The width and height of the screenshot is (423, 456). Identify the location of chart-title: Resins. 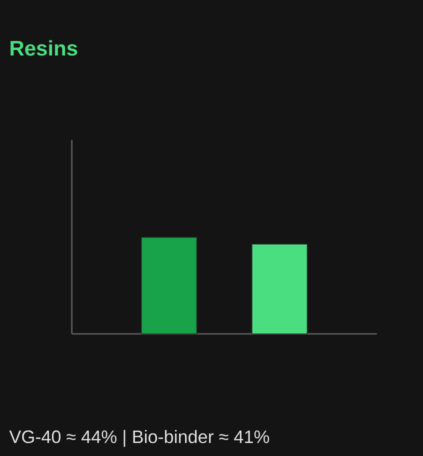
(44, 48).